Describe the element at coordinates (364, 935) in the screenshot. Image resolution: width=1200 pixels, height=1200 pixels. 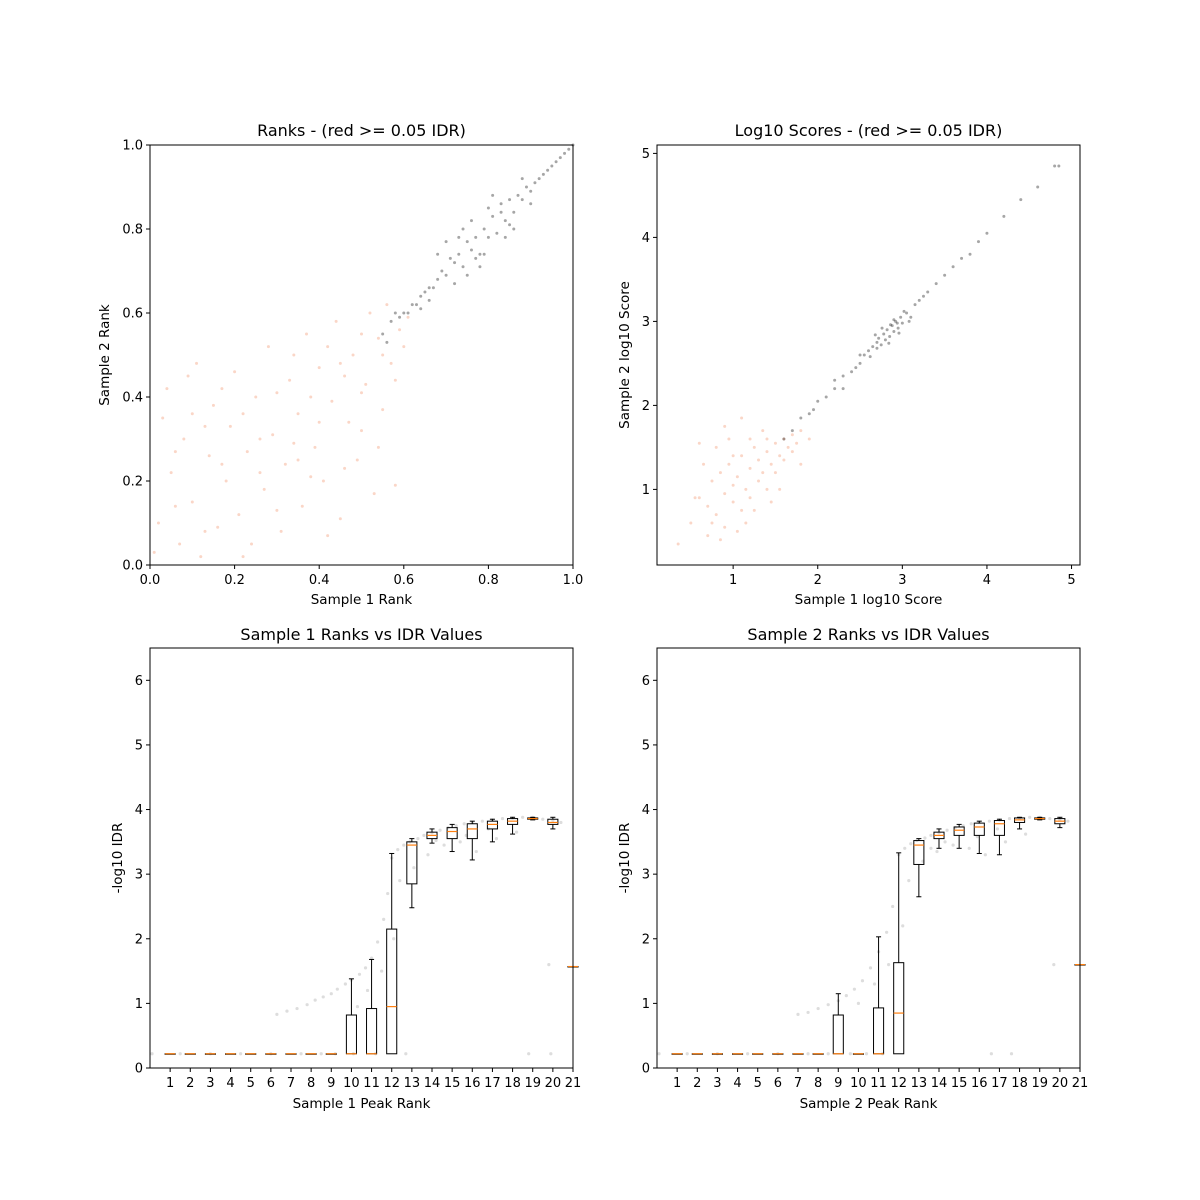
I see `sample1-idr-marks` at that location.